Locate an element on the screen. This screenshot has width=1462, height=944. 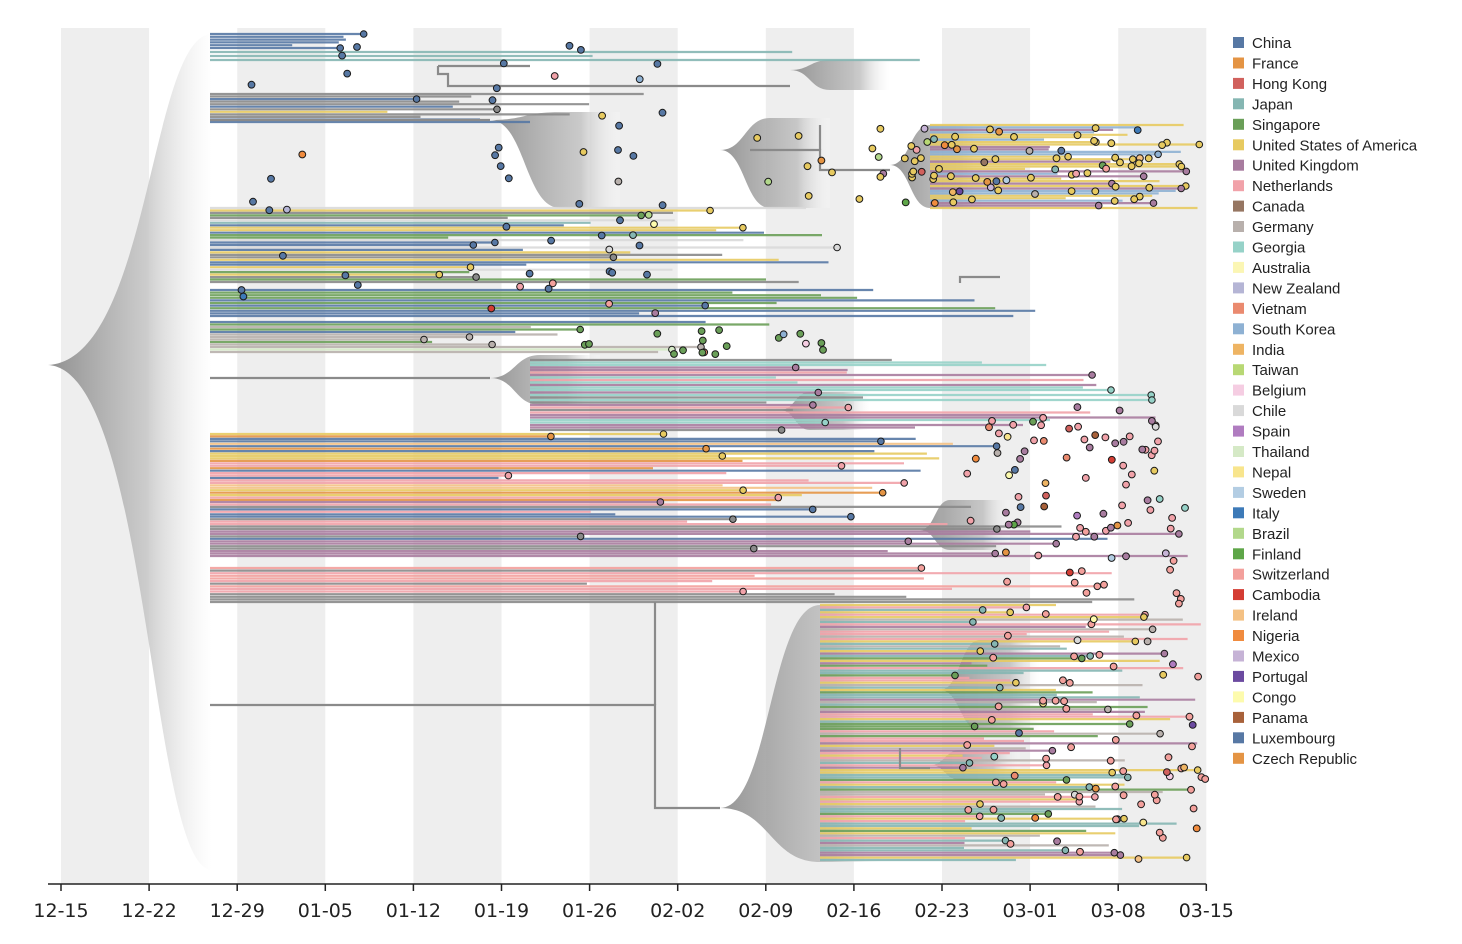
legend-entry: Nigeria is located at coordinates (1266, 636).